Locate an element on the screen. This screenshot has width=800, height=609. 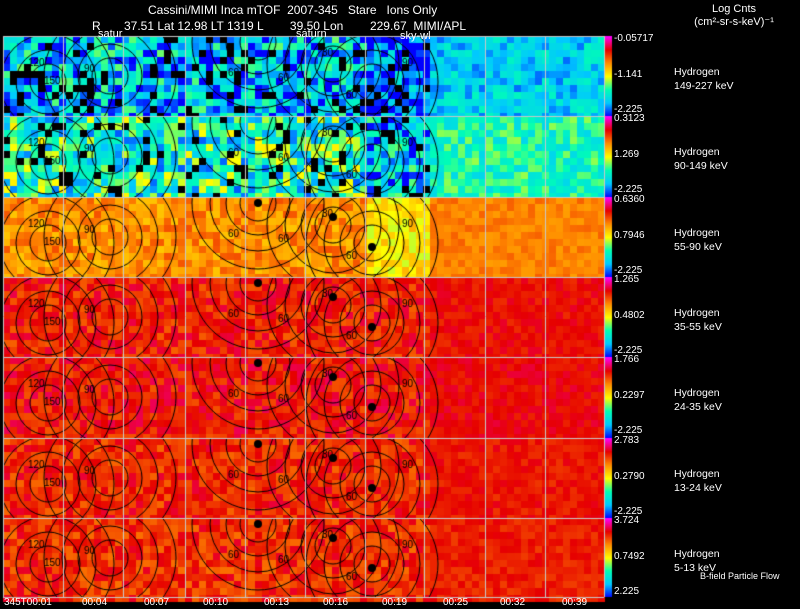
colorbar-mid-value: -1.141 is located at coordinates (628, 74).